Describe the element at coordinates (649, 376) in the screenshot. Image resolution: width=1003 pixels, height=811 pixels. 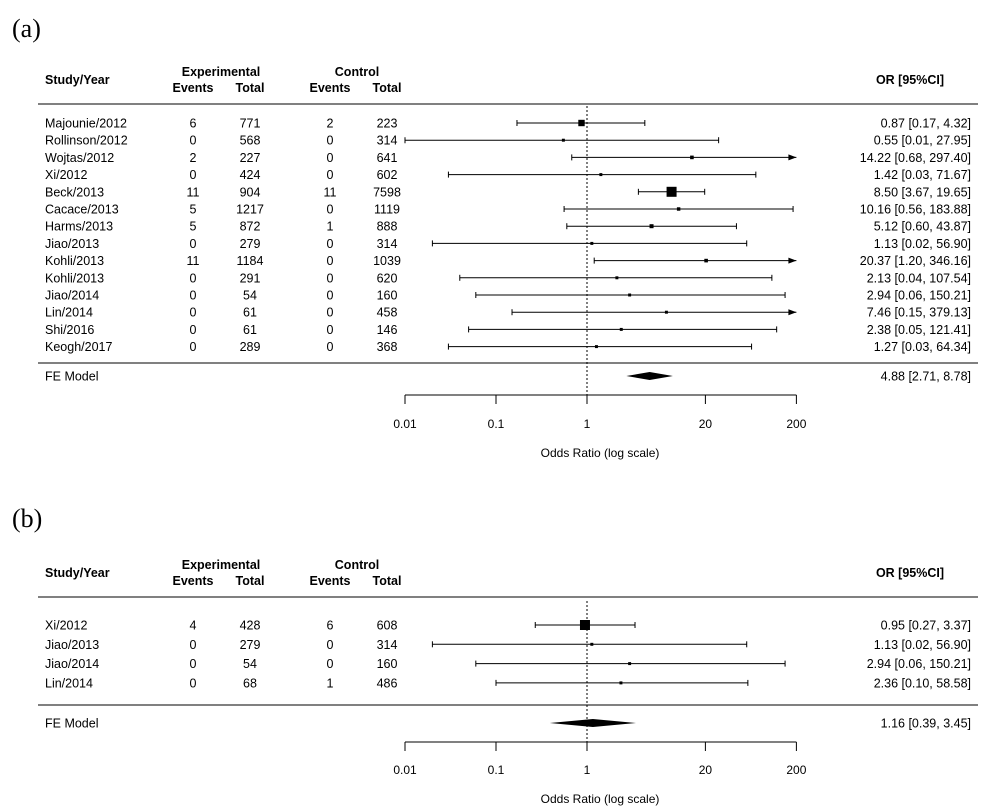
I see `panel-a-summary-diamond` at that location.